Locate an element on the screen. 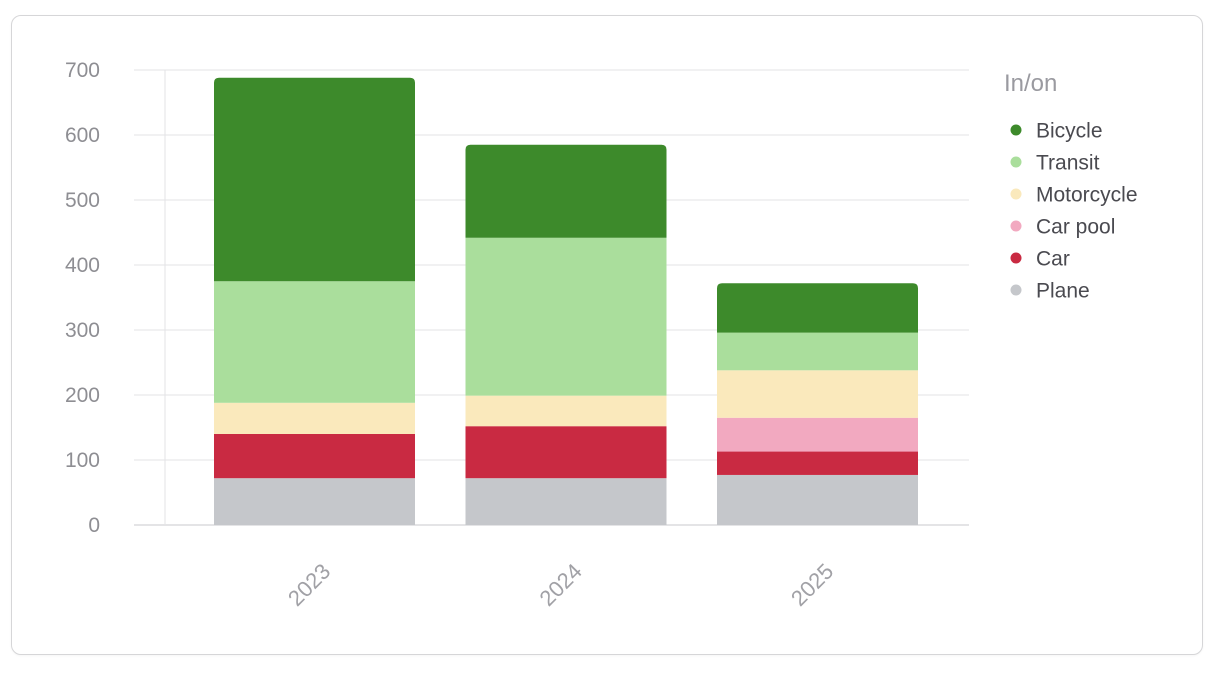 This screenshot has height=674, width=1220. bar-segment-plane-2024 is located at coordinates (566, 501).